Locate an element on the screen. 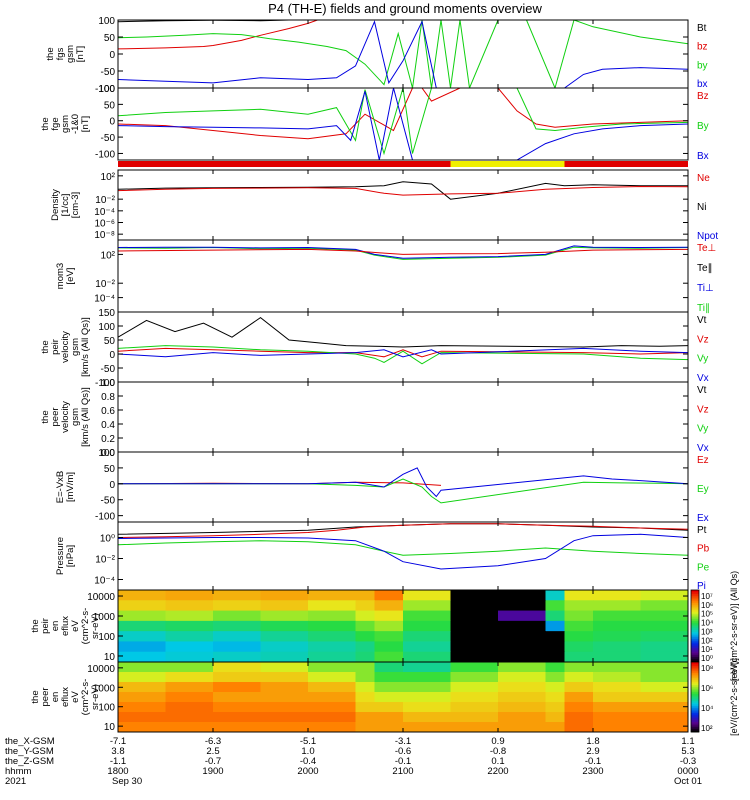 This screenshot has height=800, width=750. y-tick-label: -50 is located at coordinates (108, 501).